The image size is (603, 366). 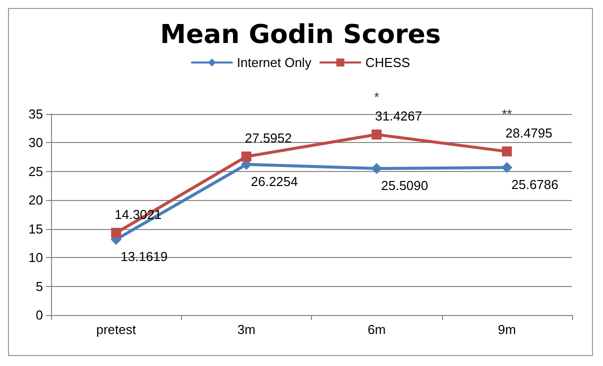 I want to click on data-label: 31.4267, so click(x=398, y=116).